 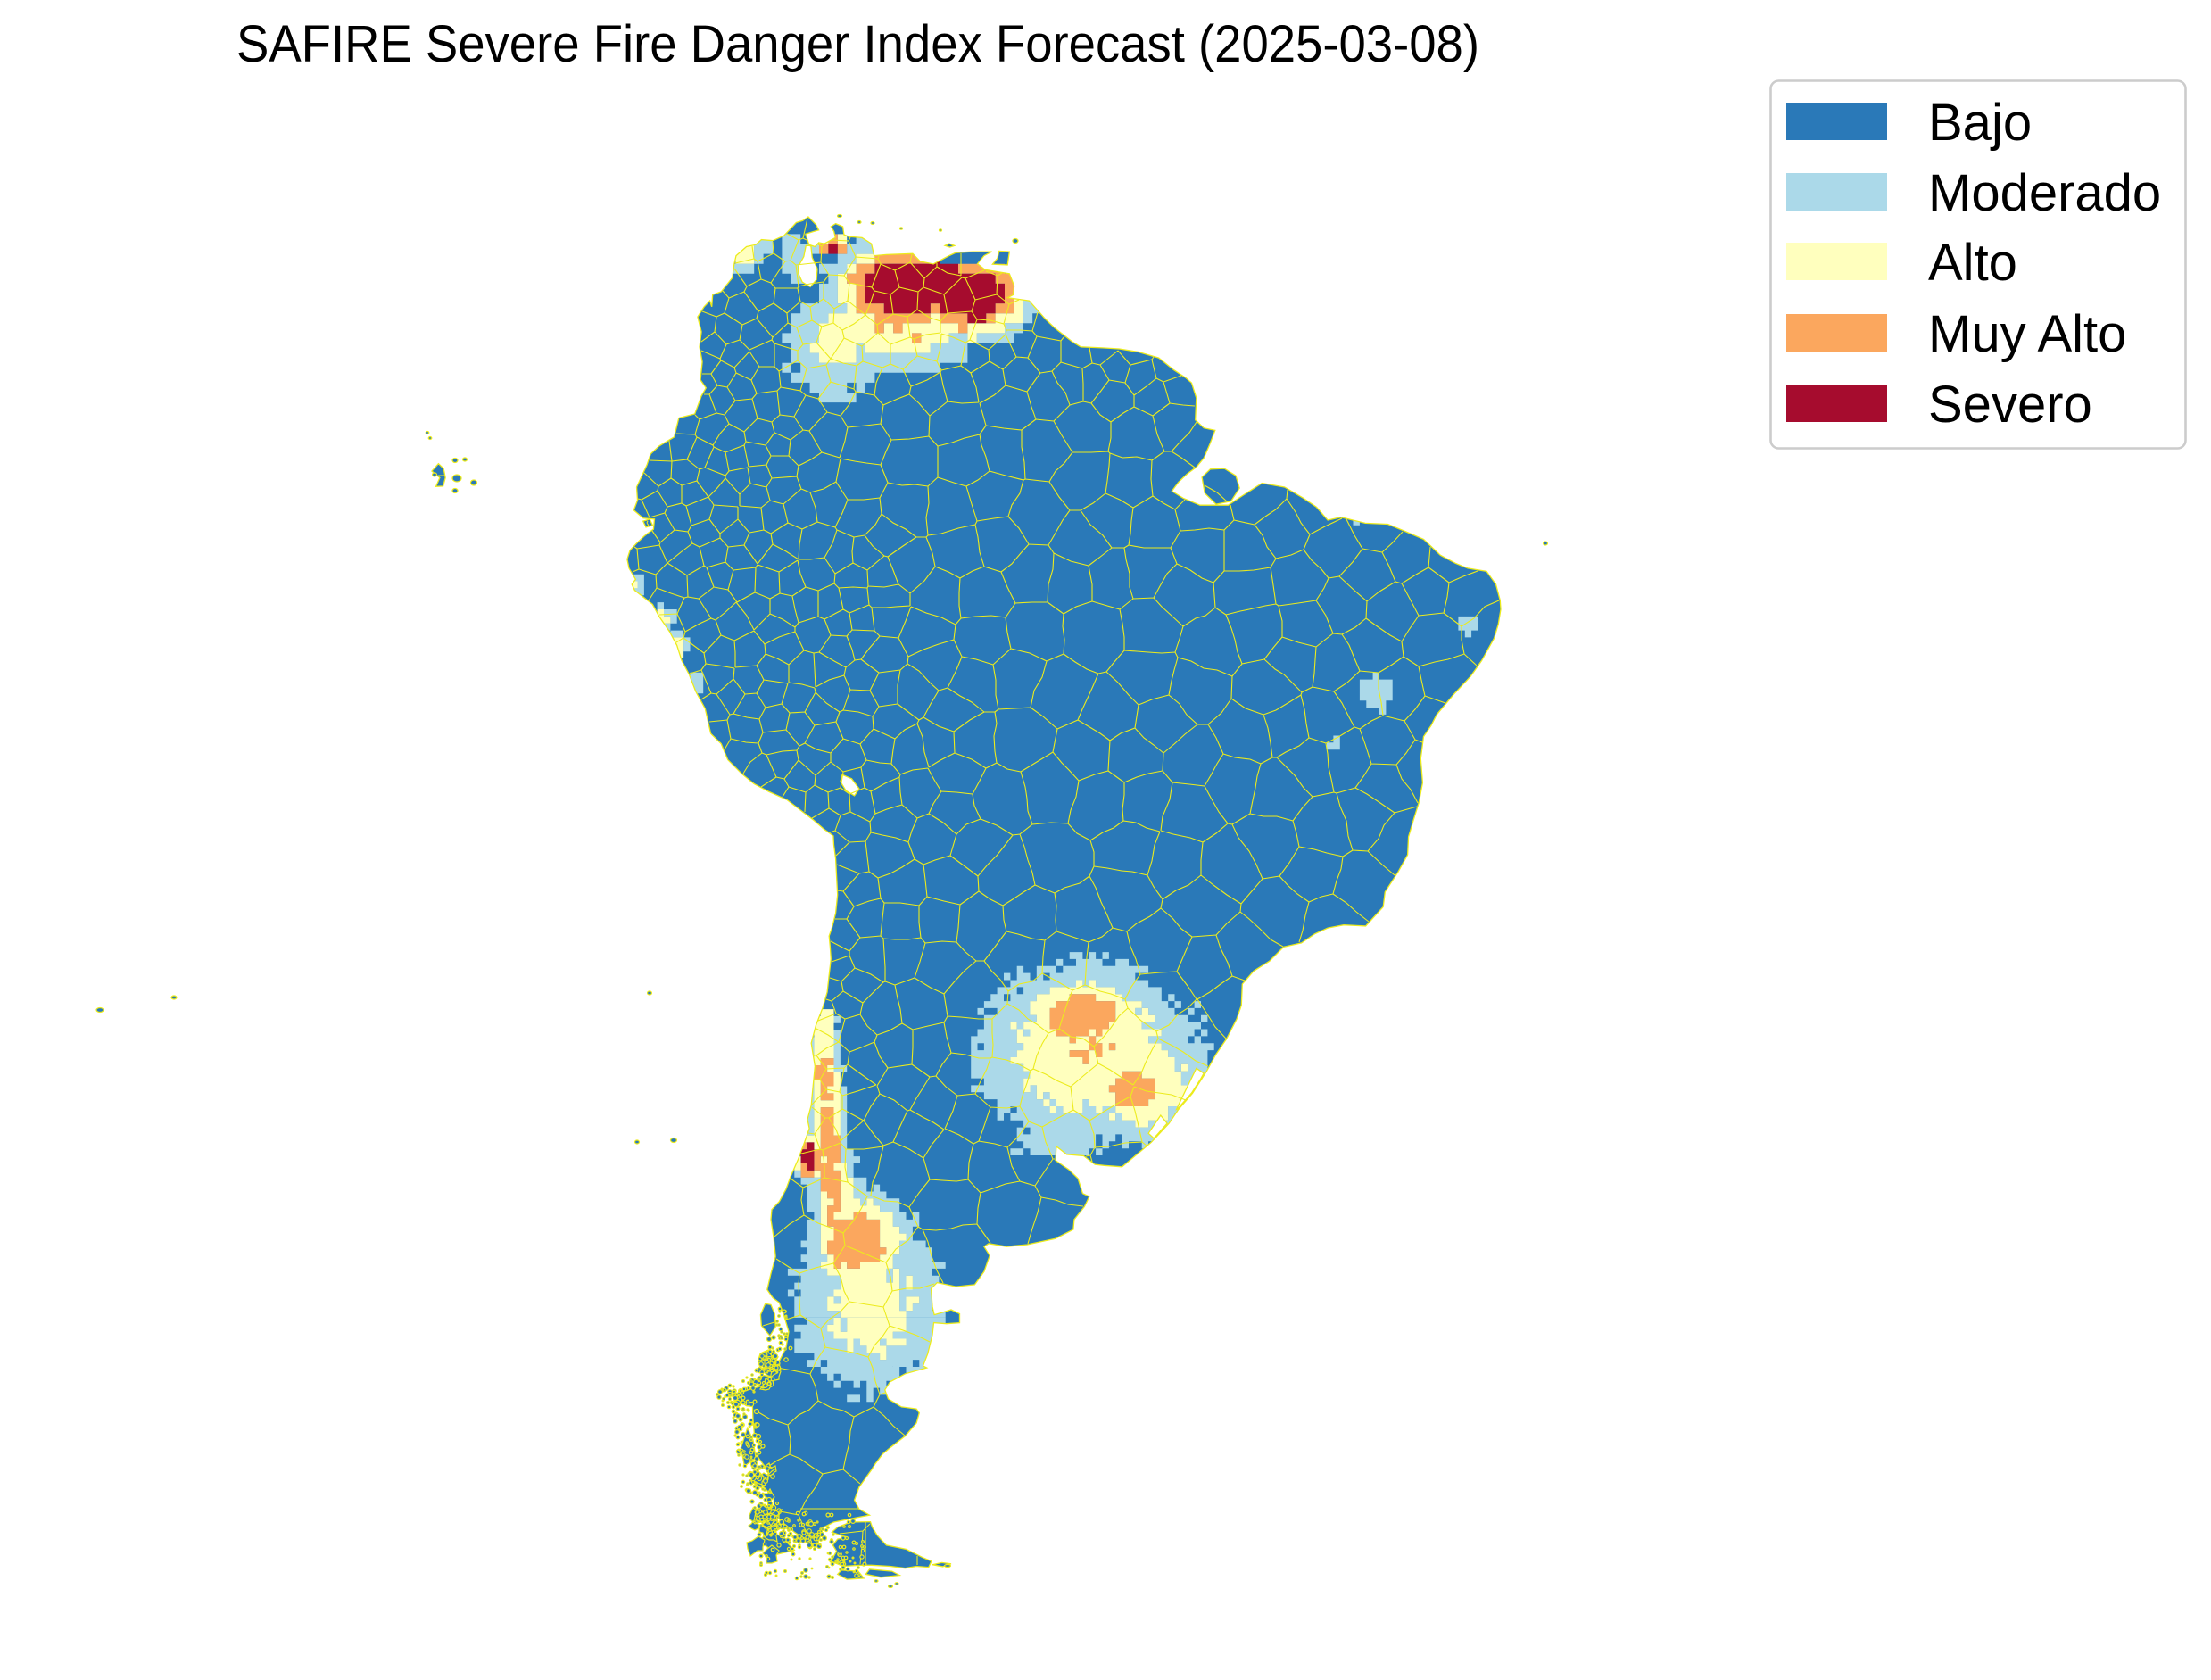 What do you see at coordinates (2044, 193) in the screenshot?
I see `svg-text: Moderado` at bounding box center [2044, 193].